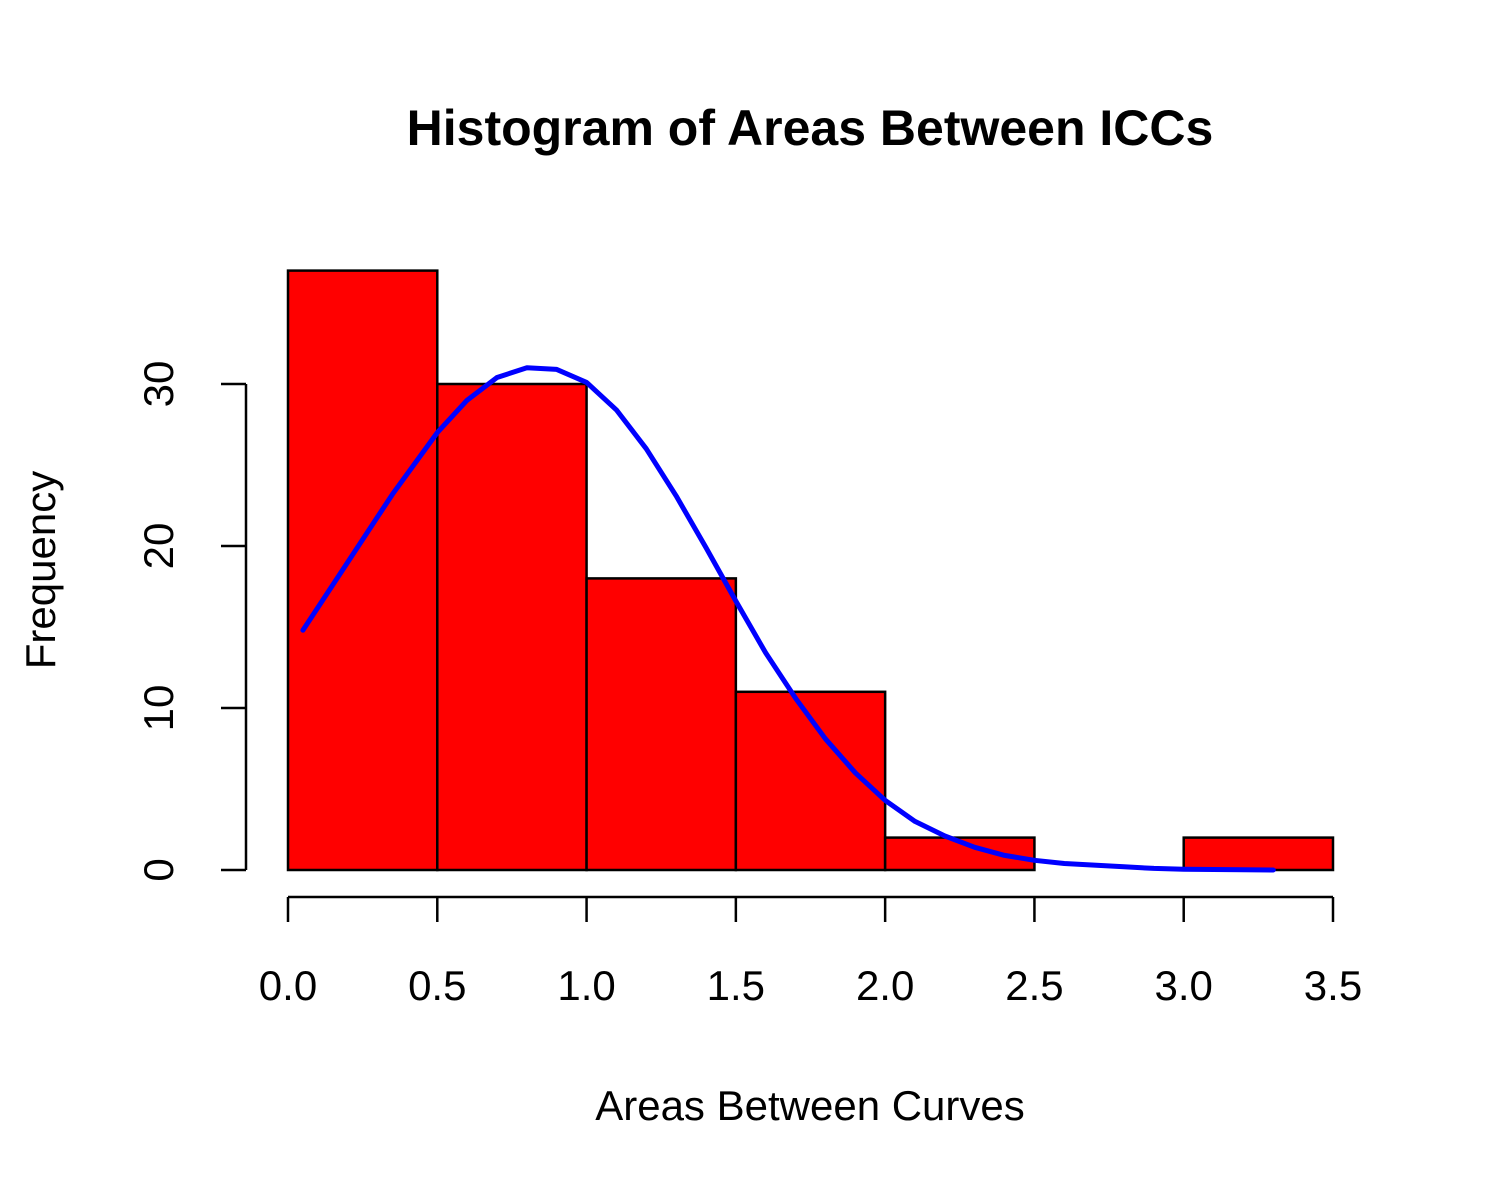 The height and width of the screenshot is (1200, 1500). I want to click on y-tick-label-3: 30, so click(158, 384).